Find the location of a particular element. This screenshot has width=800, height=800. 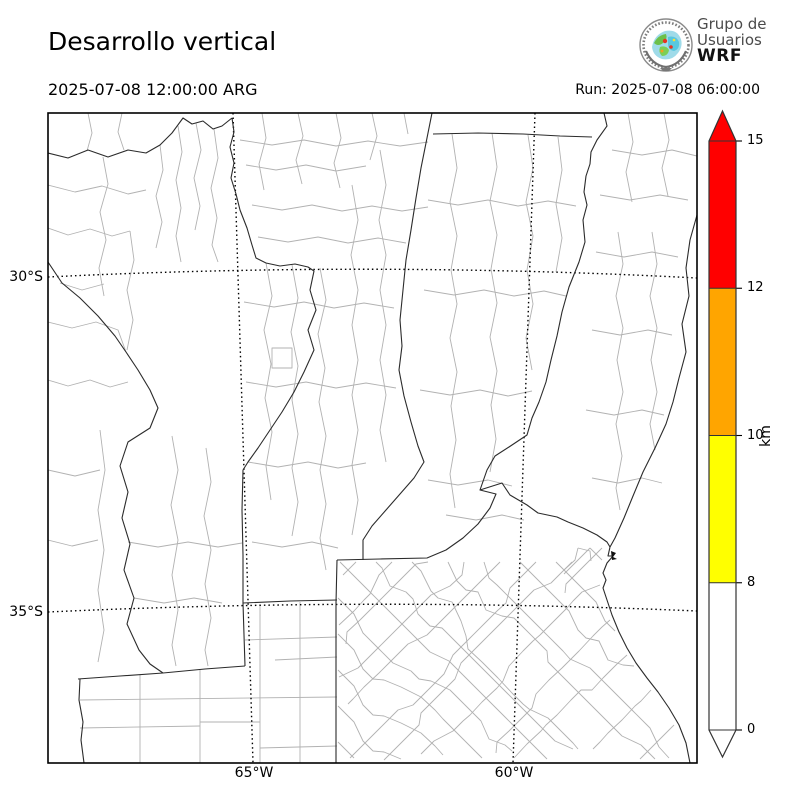

colorbar-tick-label: 10 is located at coordinates (755, 435).